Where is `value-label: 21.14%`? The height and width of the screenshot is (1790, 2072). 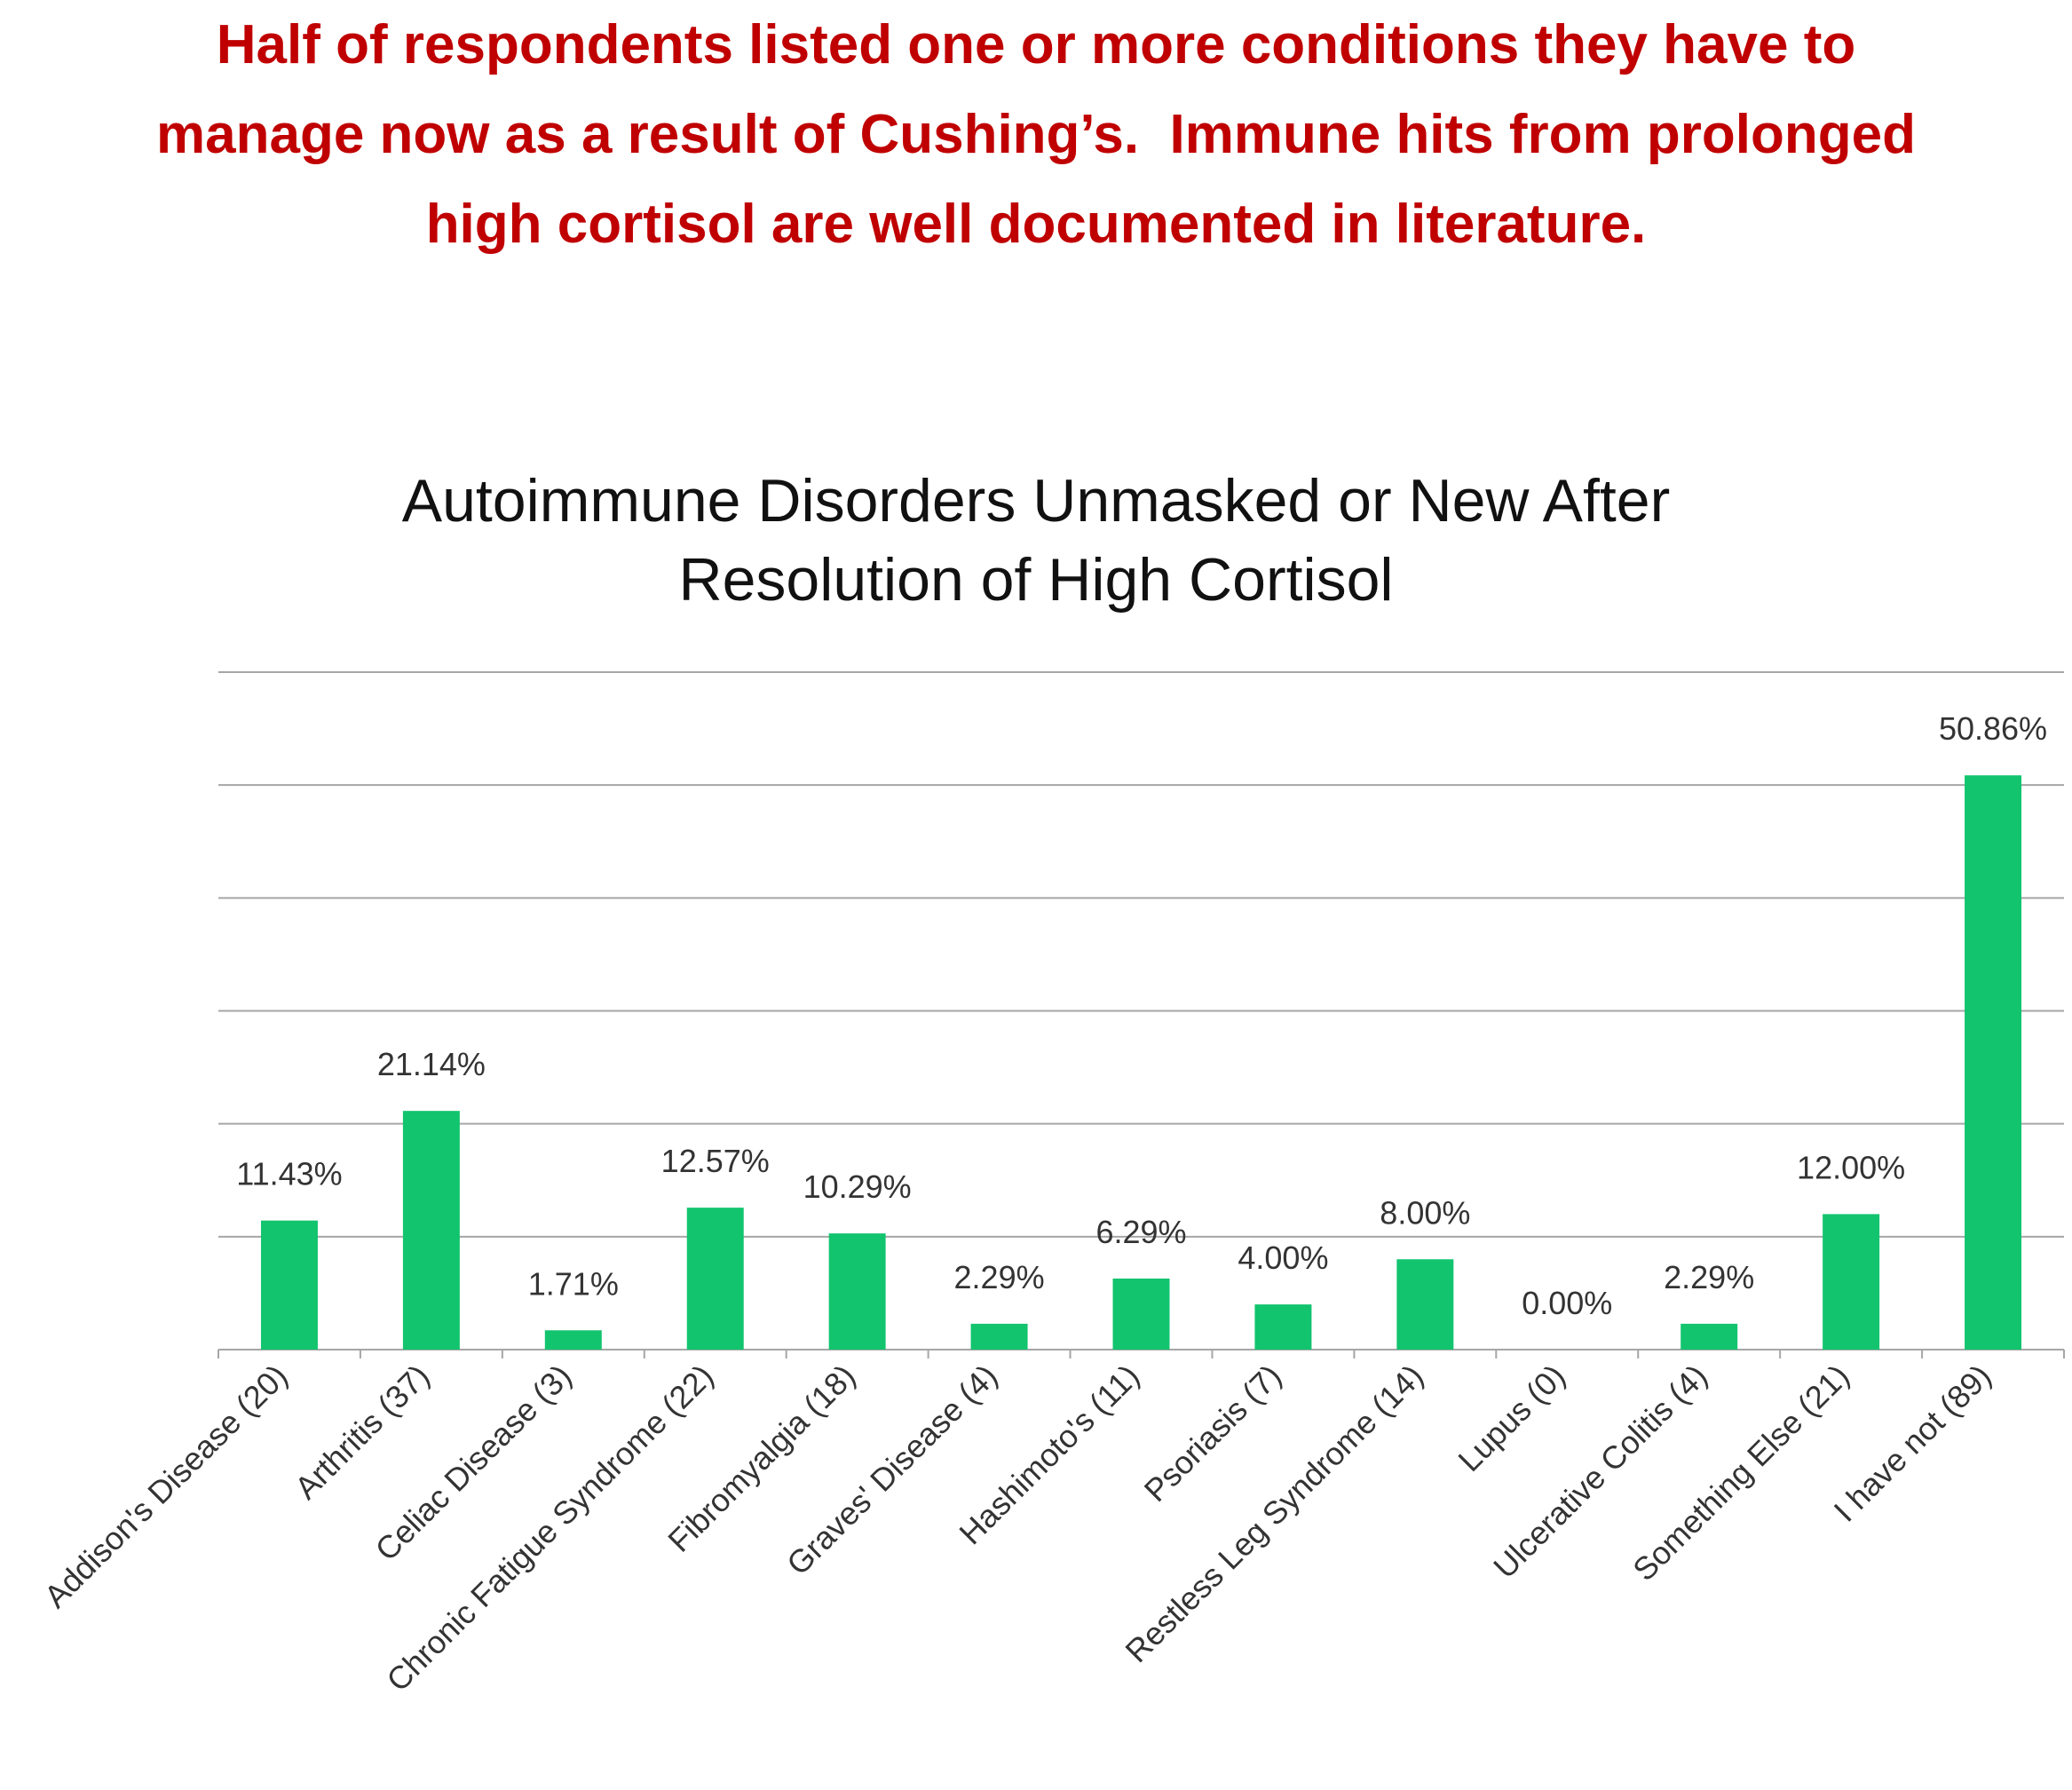
value-label: 21.14% is located at coordinates (431, 1064).